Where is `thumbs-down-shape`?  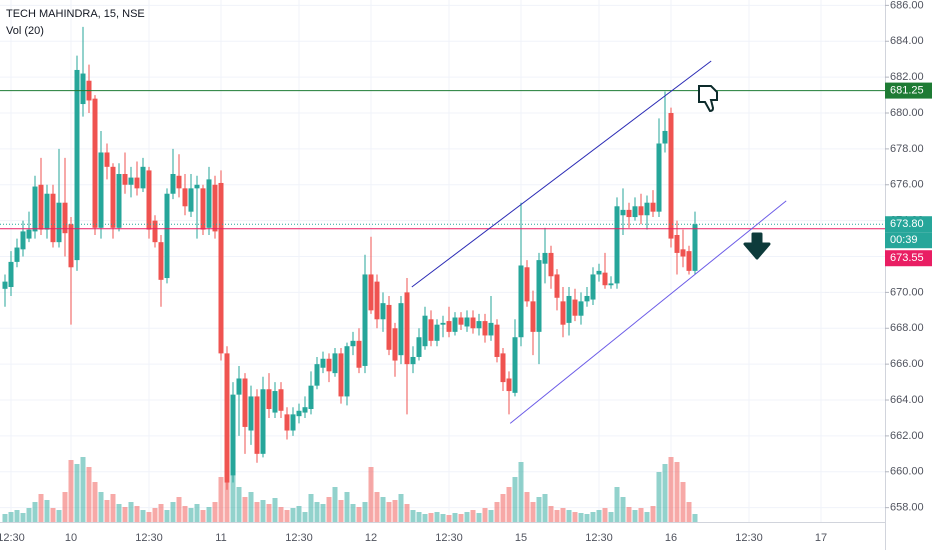 thumbs-down-shape is located at coordinates (708, 99).